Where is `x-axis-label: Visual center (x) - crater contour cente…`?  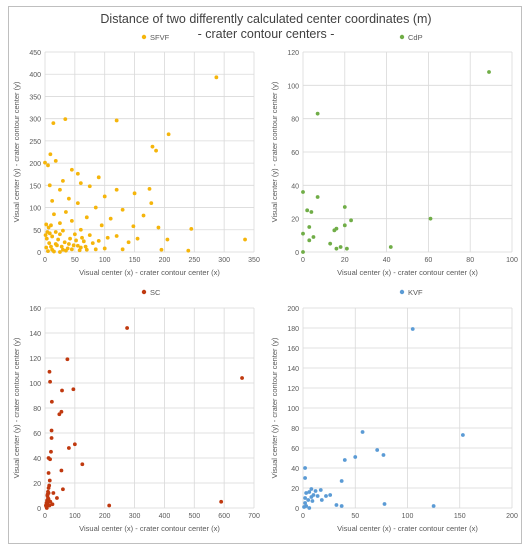 x-axis-label: Visual center (x) - crater contour cente… is located at coordinates (149, 528).